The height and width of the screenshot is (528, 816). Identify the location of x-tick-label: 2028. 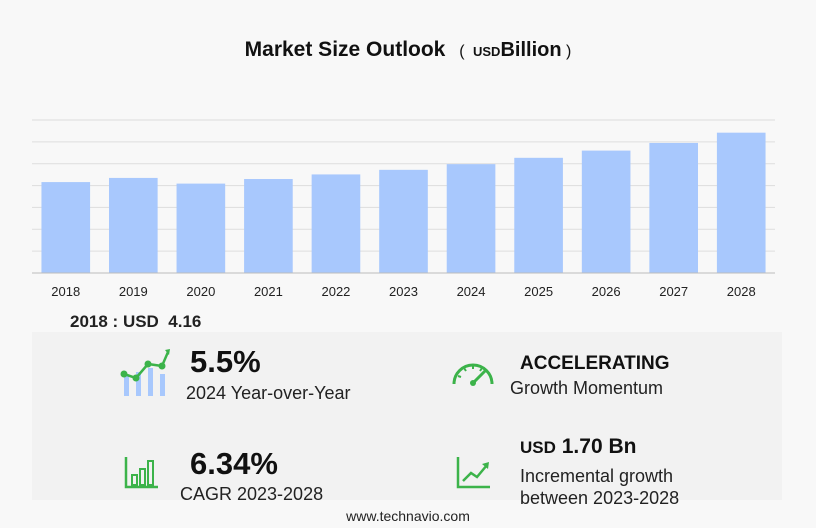
(741, 291).